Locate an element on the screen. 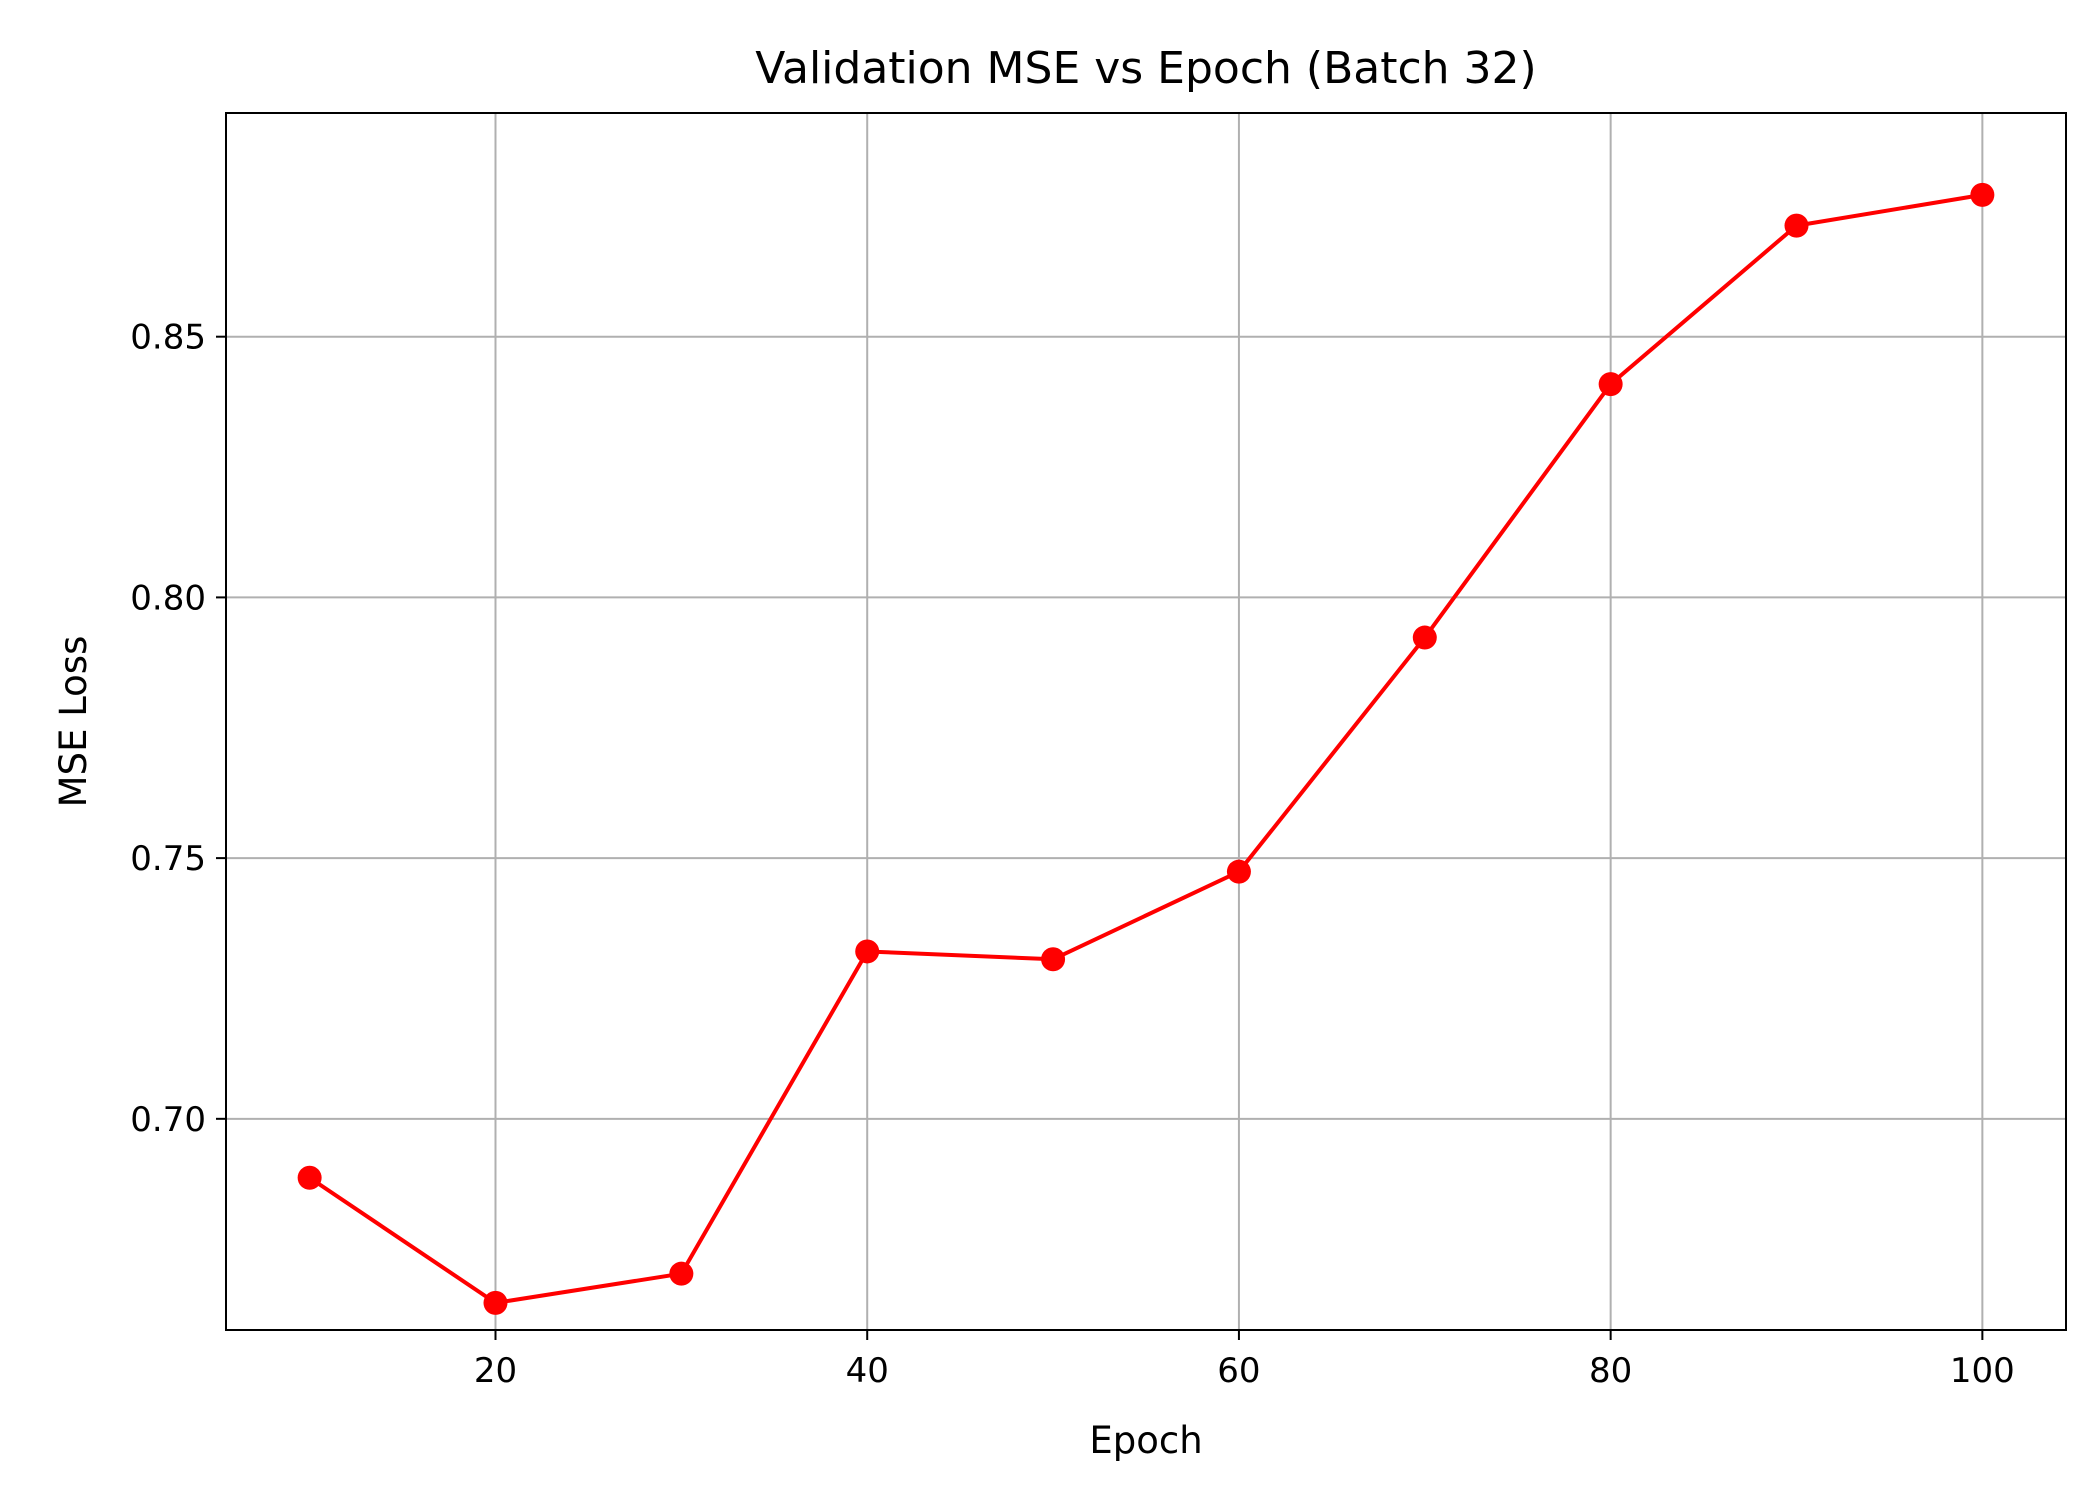 The height and width of the screenshot is (1500, 2100). y-tick-label: 0.75 is located at coordinates (168, 859).